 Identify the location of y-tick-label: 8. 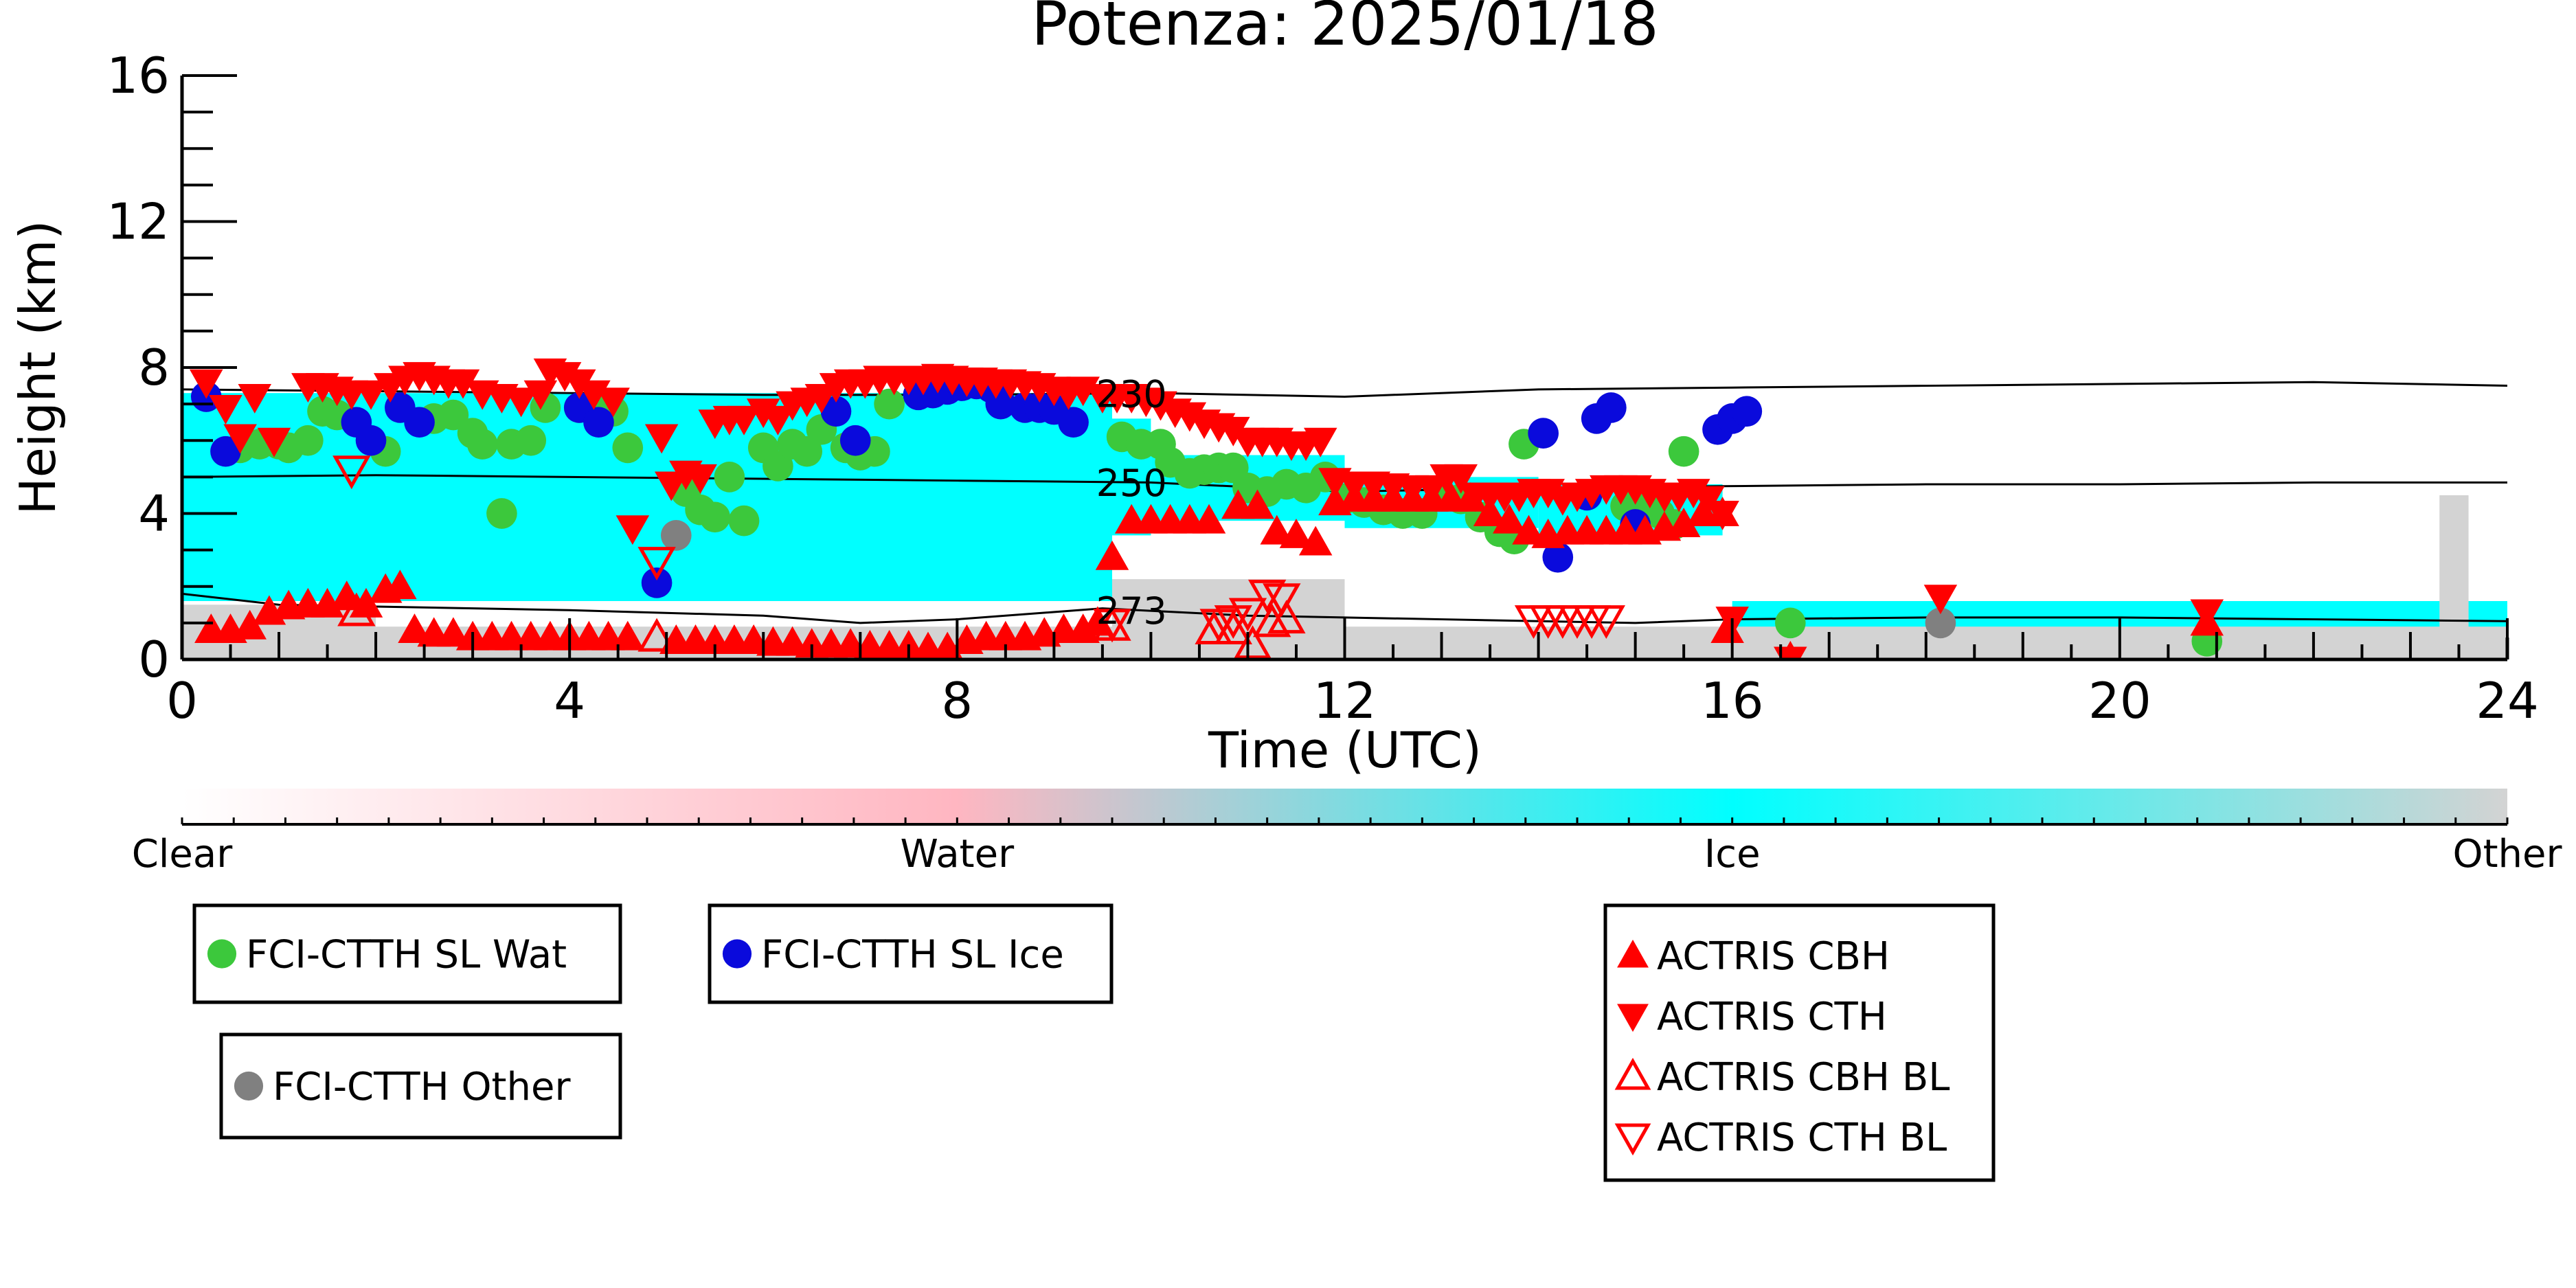
(154, 367).